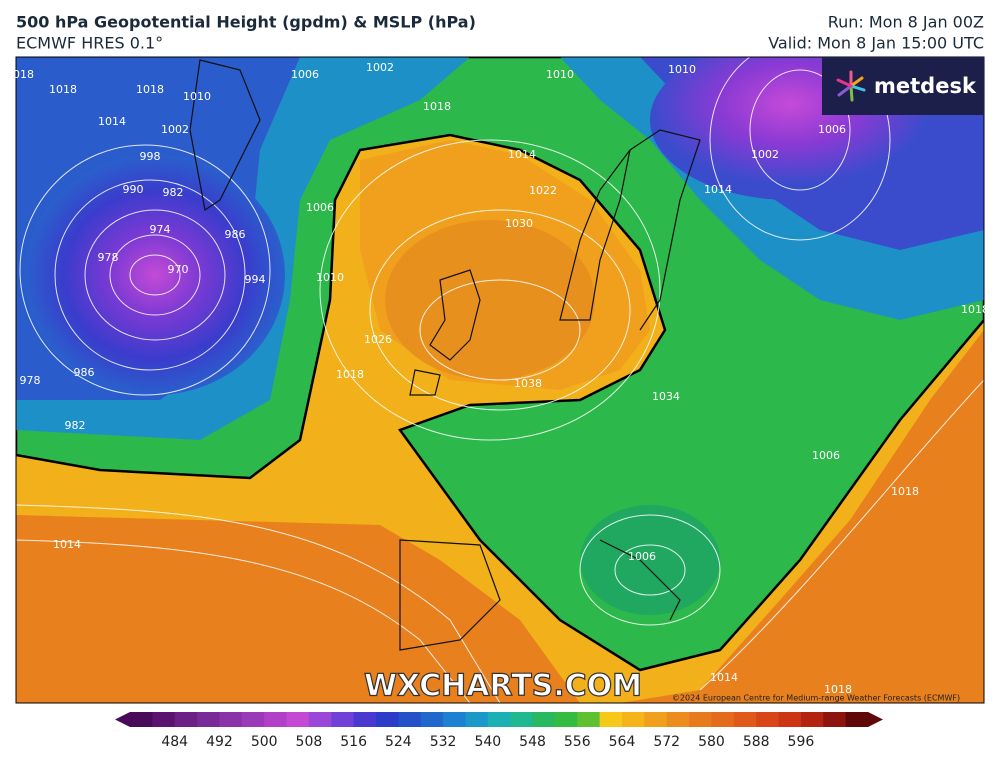 This screenshot has width=1000, height=766. What do you see at coordinates (150, 156) in the screenshot?
I see `isobar-label: 998` at bounding box center [150, 156].